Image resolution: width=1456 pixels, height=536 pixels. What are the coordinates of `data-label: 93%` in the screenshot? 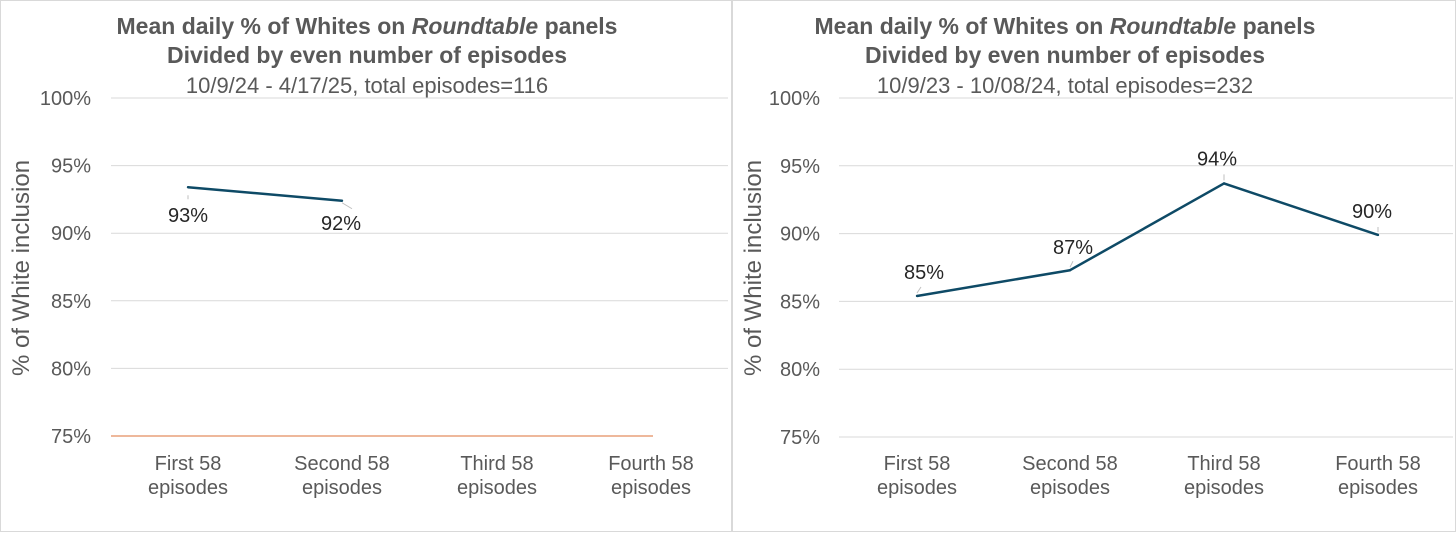 It's located at (188, 216).